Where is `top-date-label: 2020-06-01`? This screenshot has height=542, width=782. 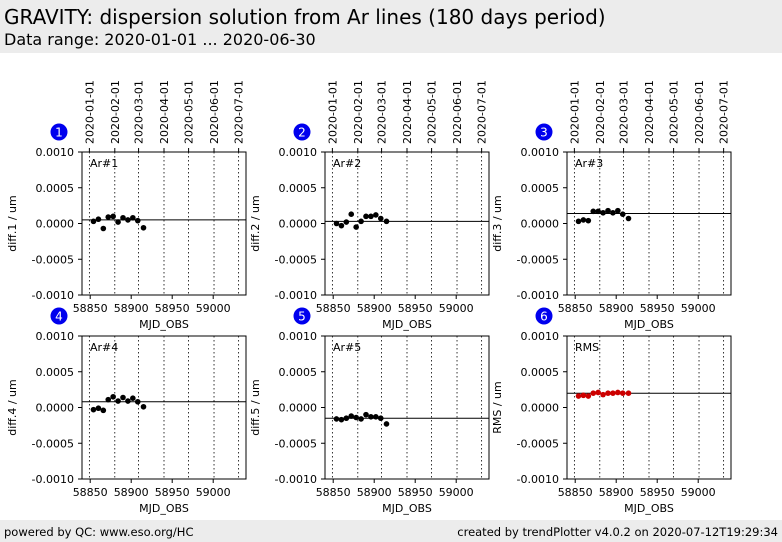 top-date-label: 2020-06-01 is located at coordinates (699, 112).